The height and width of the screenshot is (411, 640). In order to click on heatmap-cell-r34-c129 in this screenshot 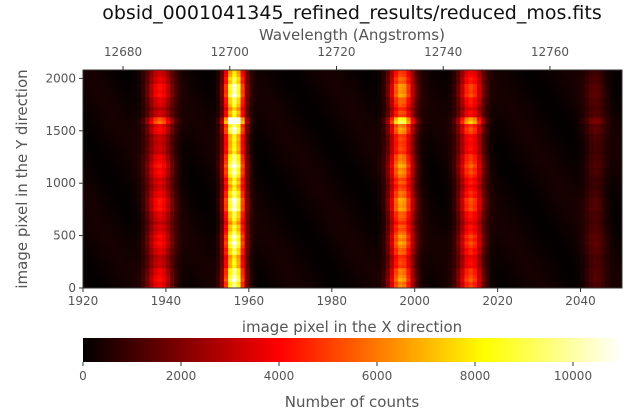, I will do `click(620, 172)`.